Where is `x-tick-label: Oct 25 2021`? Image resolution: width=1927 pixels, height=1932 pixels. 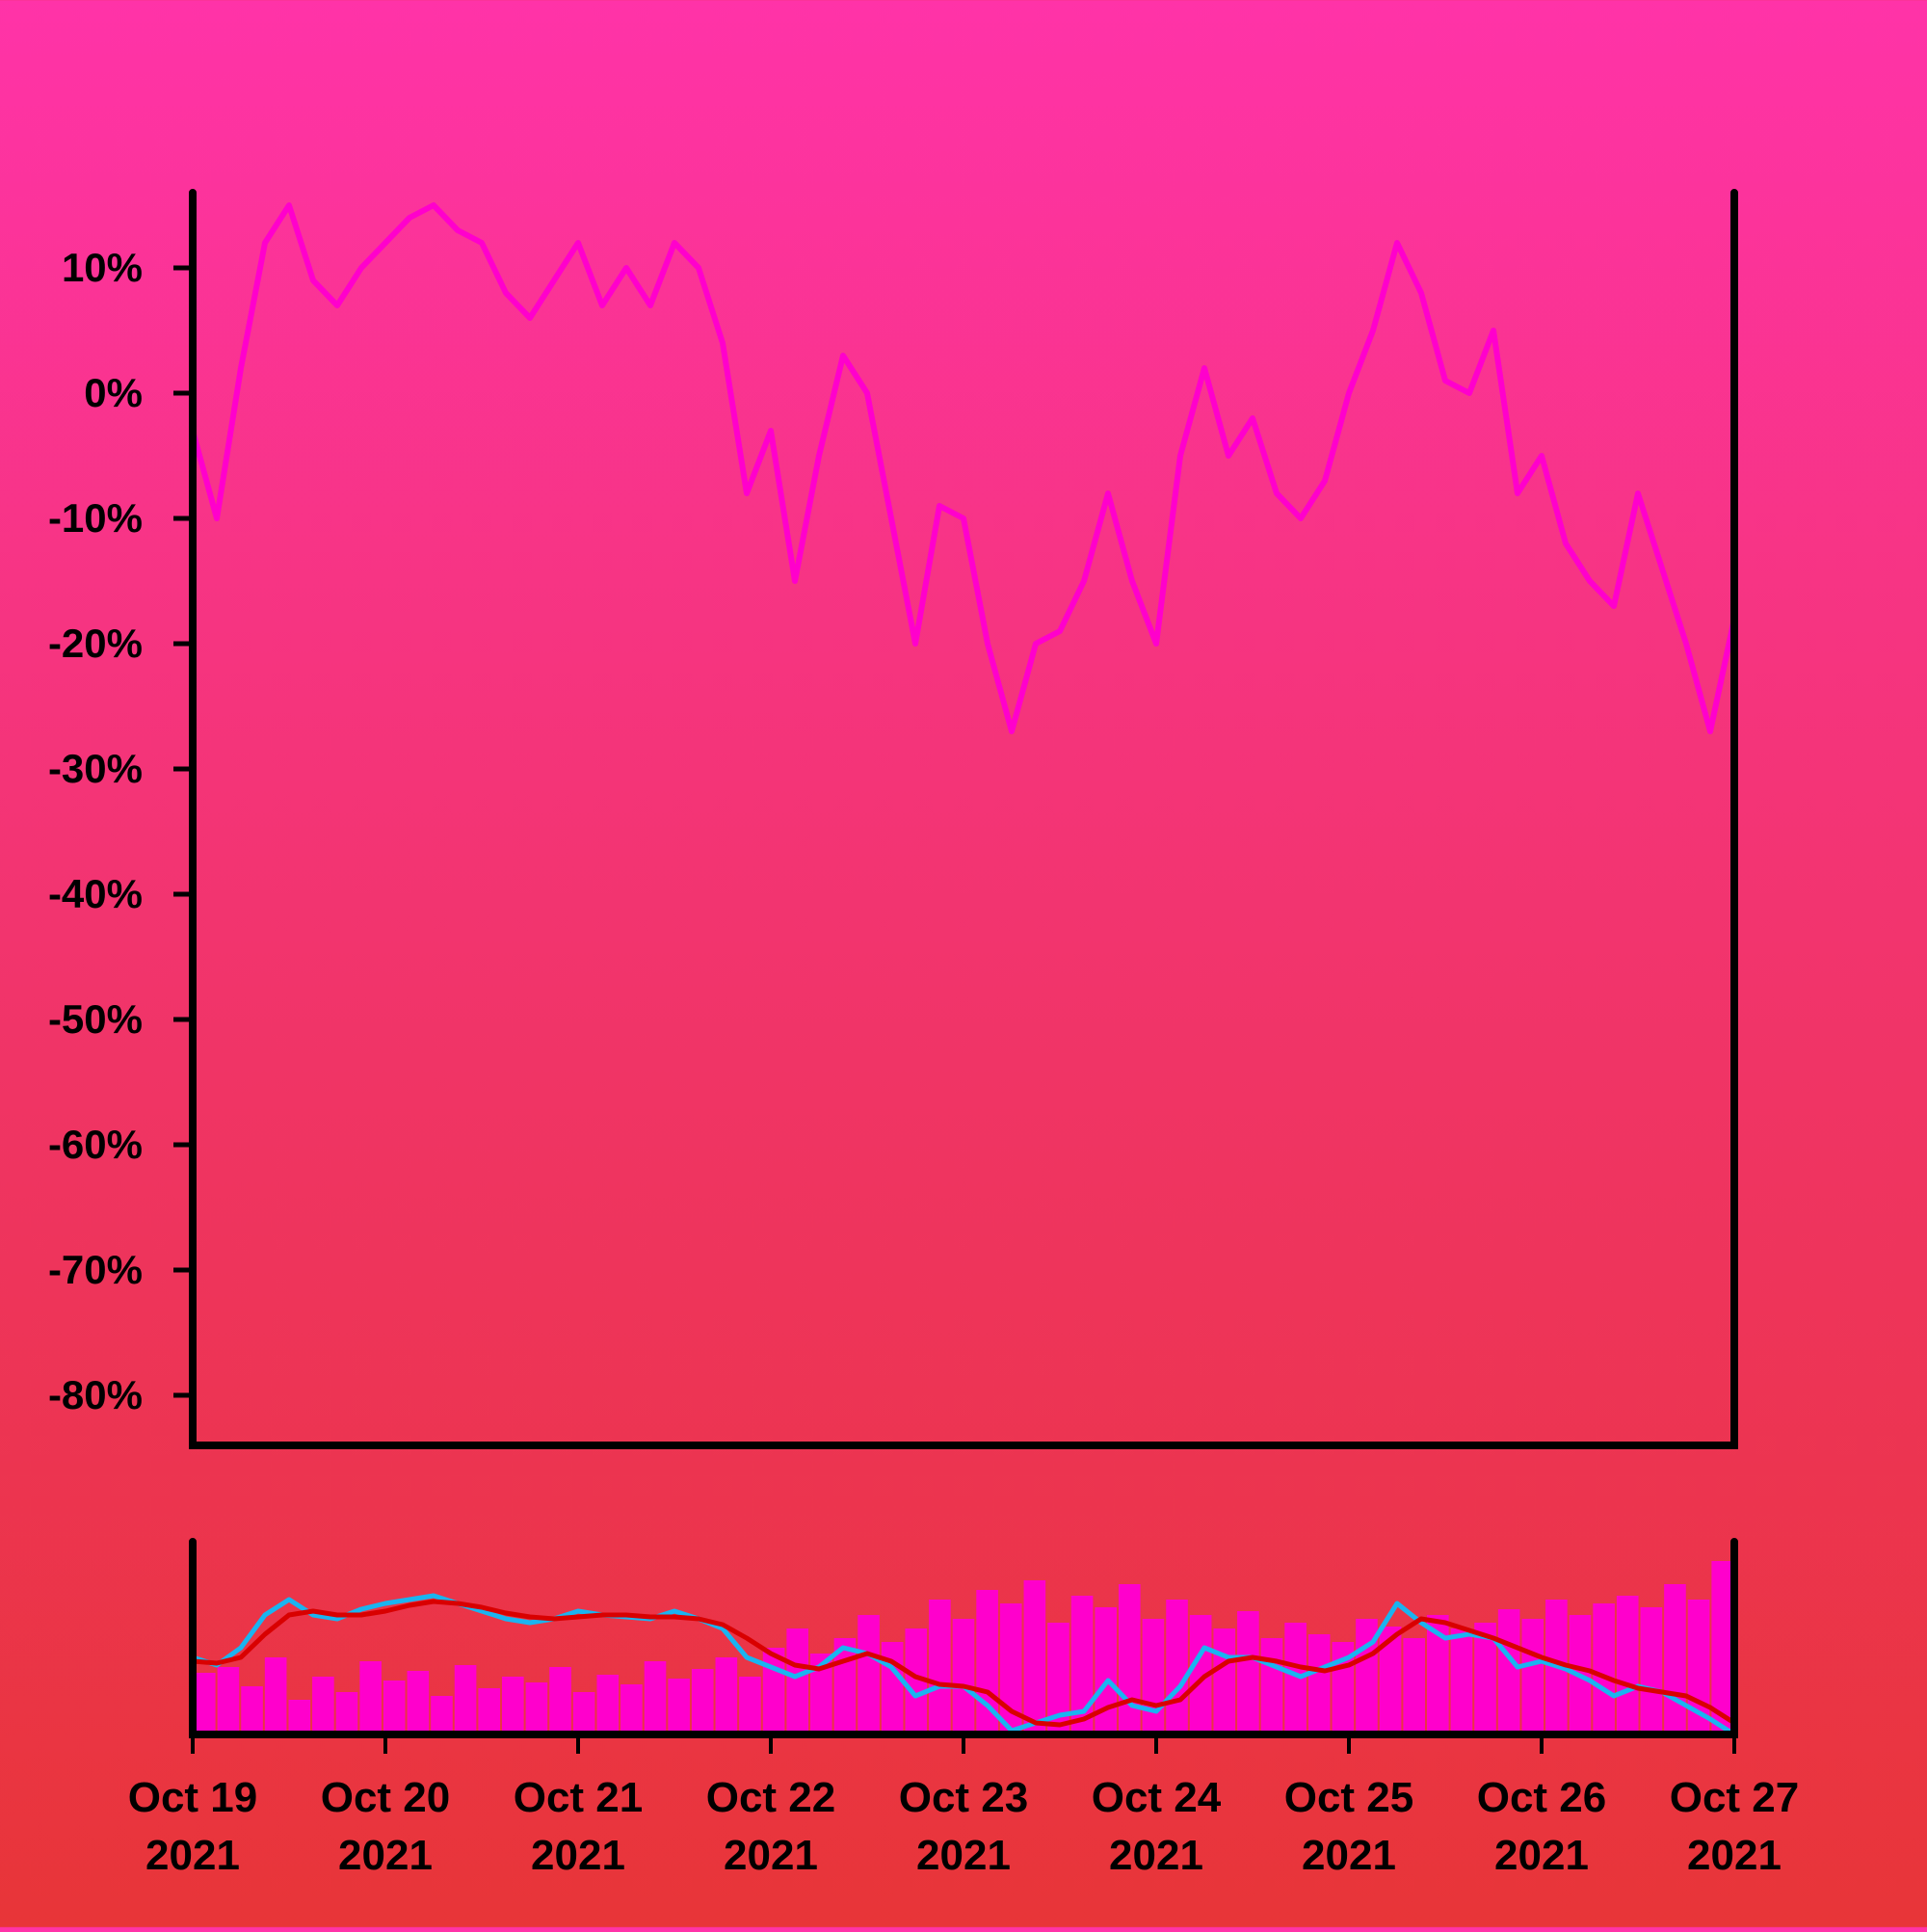 x-tick-label: Oct 25 2021 is located at coordinates (1349, 1826).